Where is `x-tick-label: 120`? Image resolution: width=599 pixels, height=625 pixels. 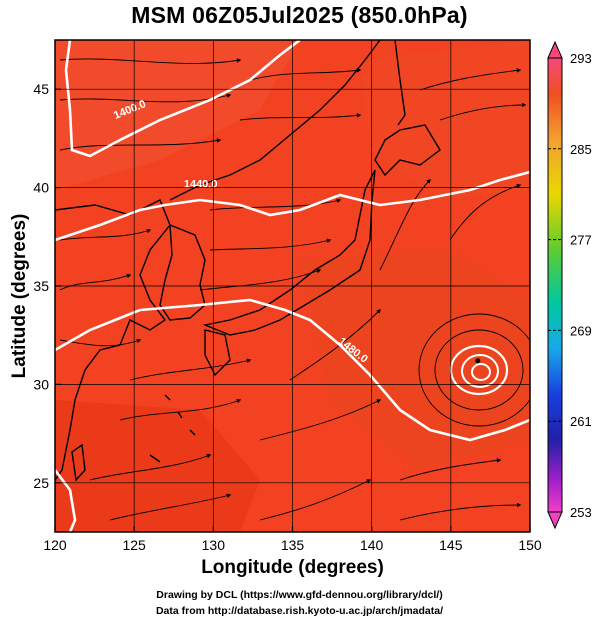
x-tick-label: 120 is located at coordinates (55, 545).